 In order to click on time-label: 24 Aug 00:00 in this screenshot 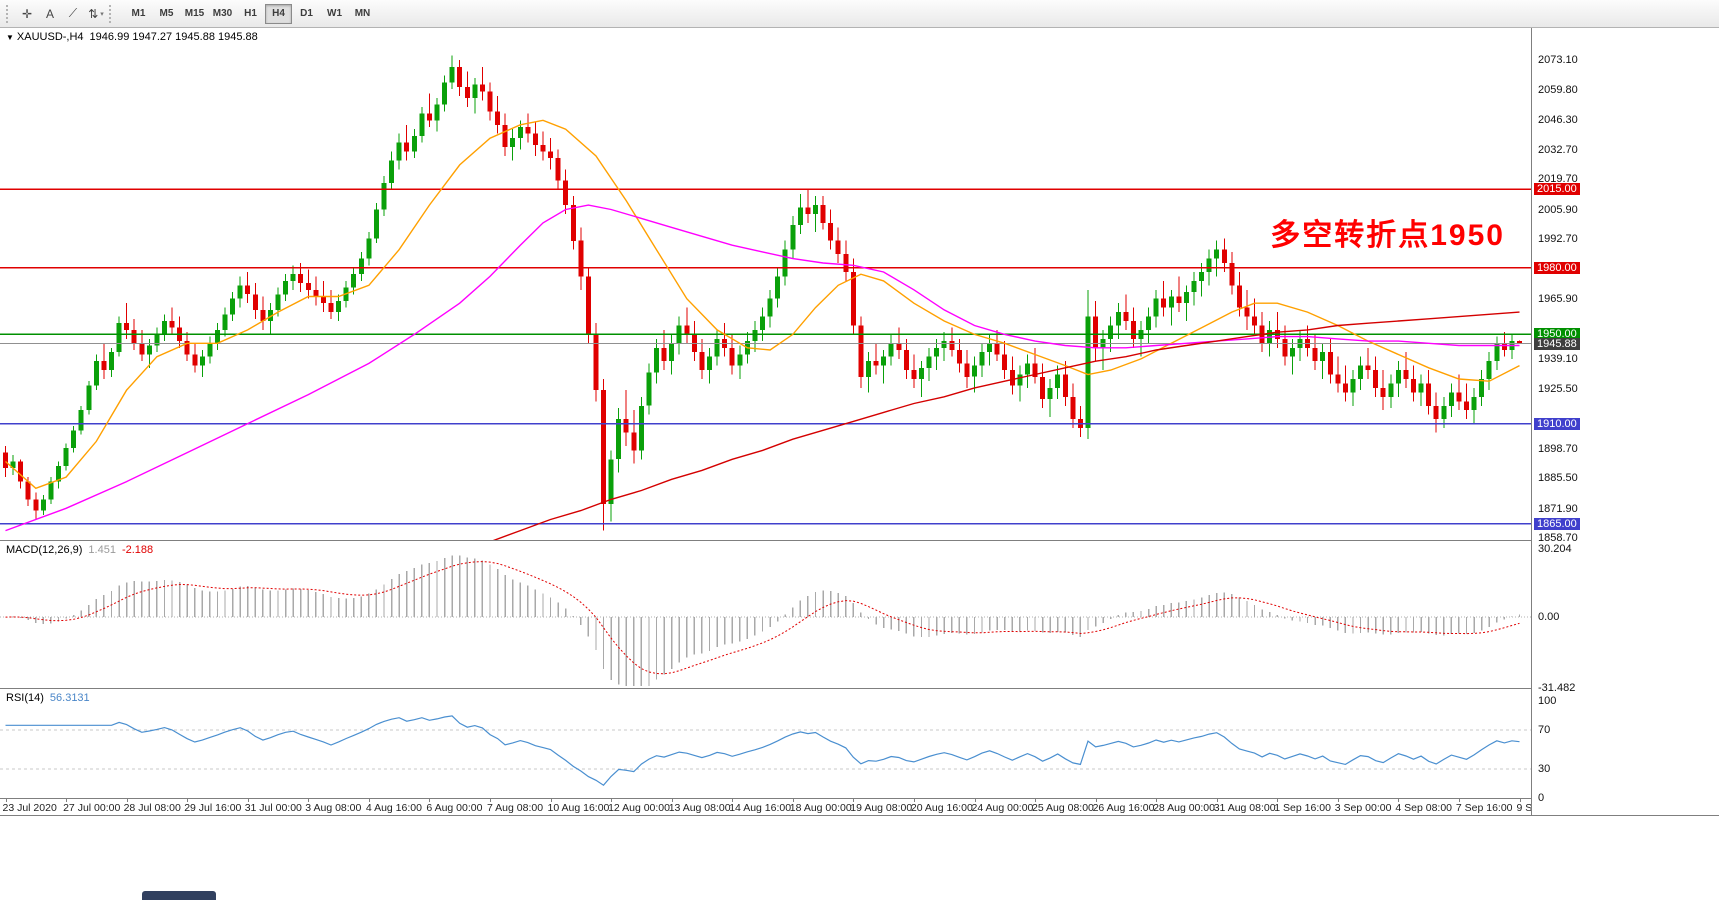, I will do `click(1002, 808)`.